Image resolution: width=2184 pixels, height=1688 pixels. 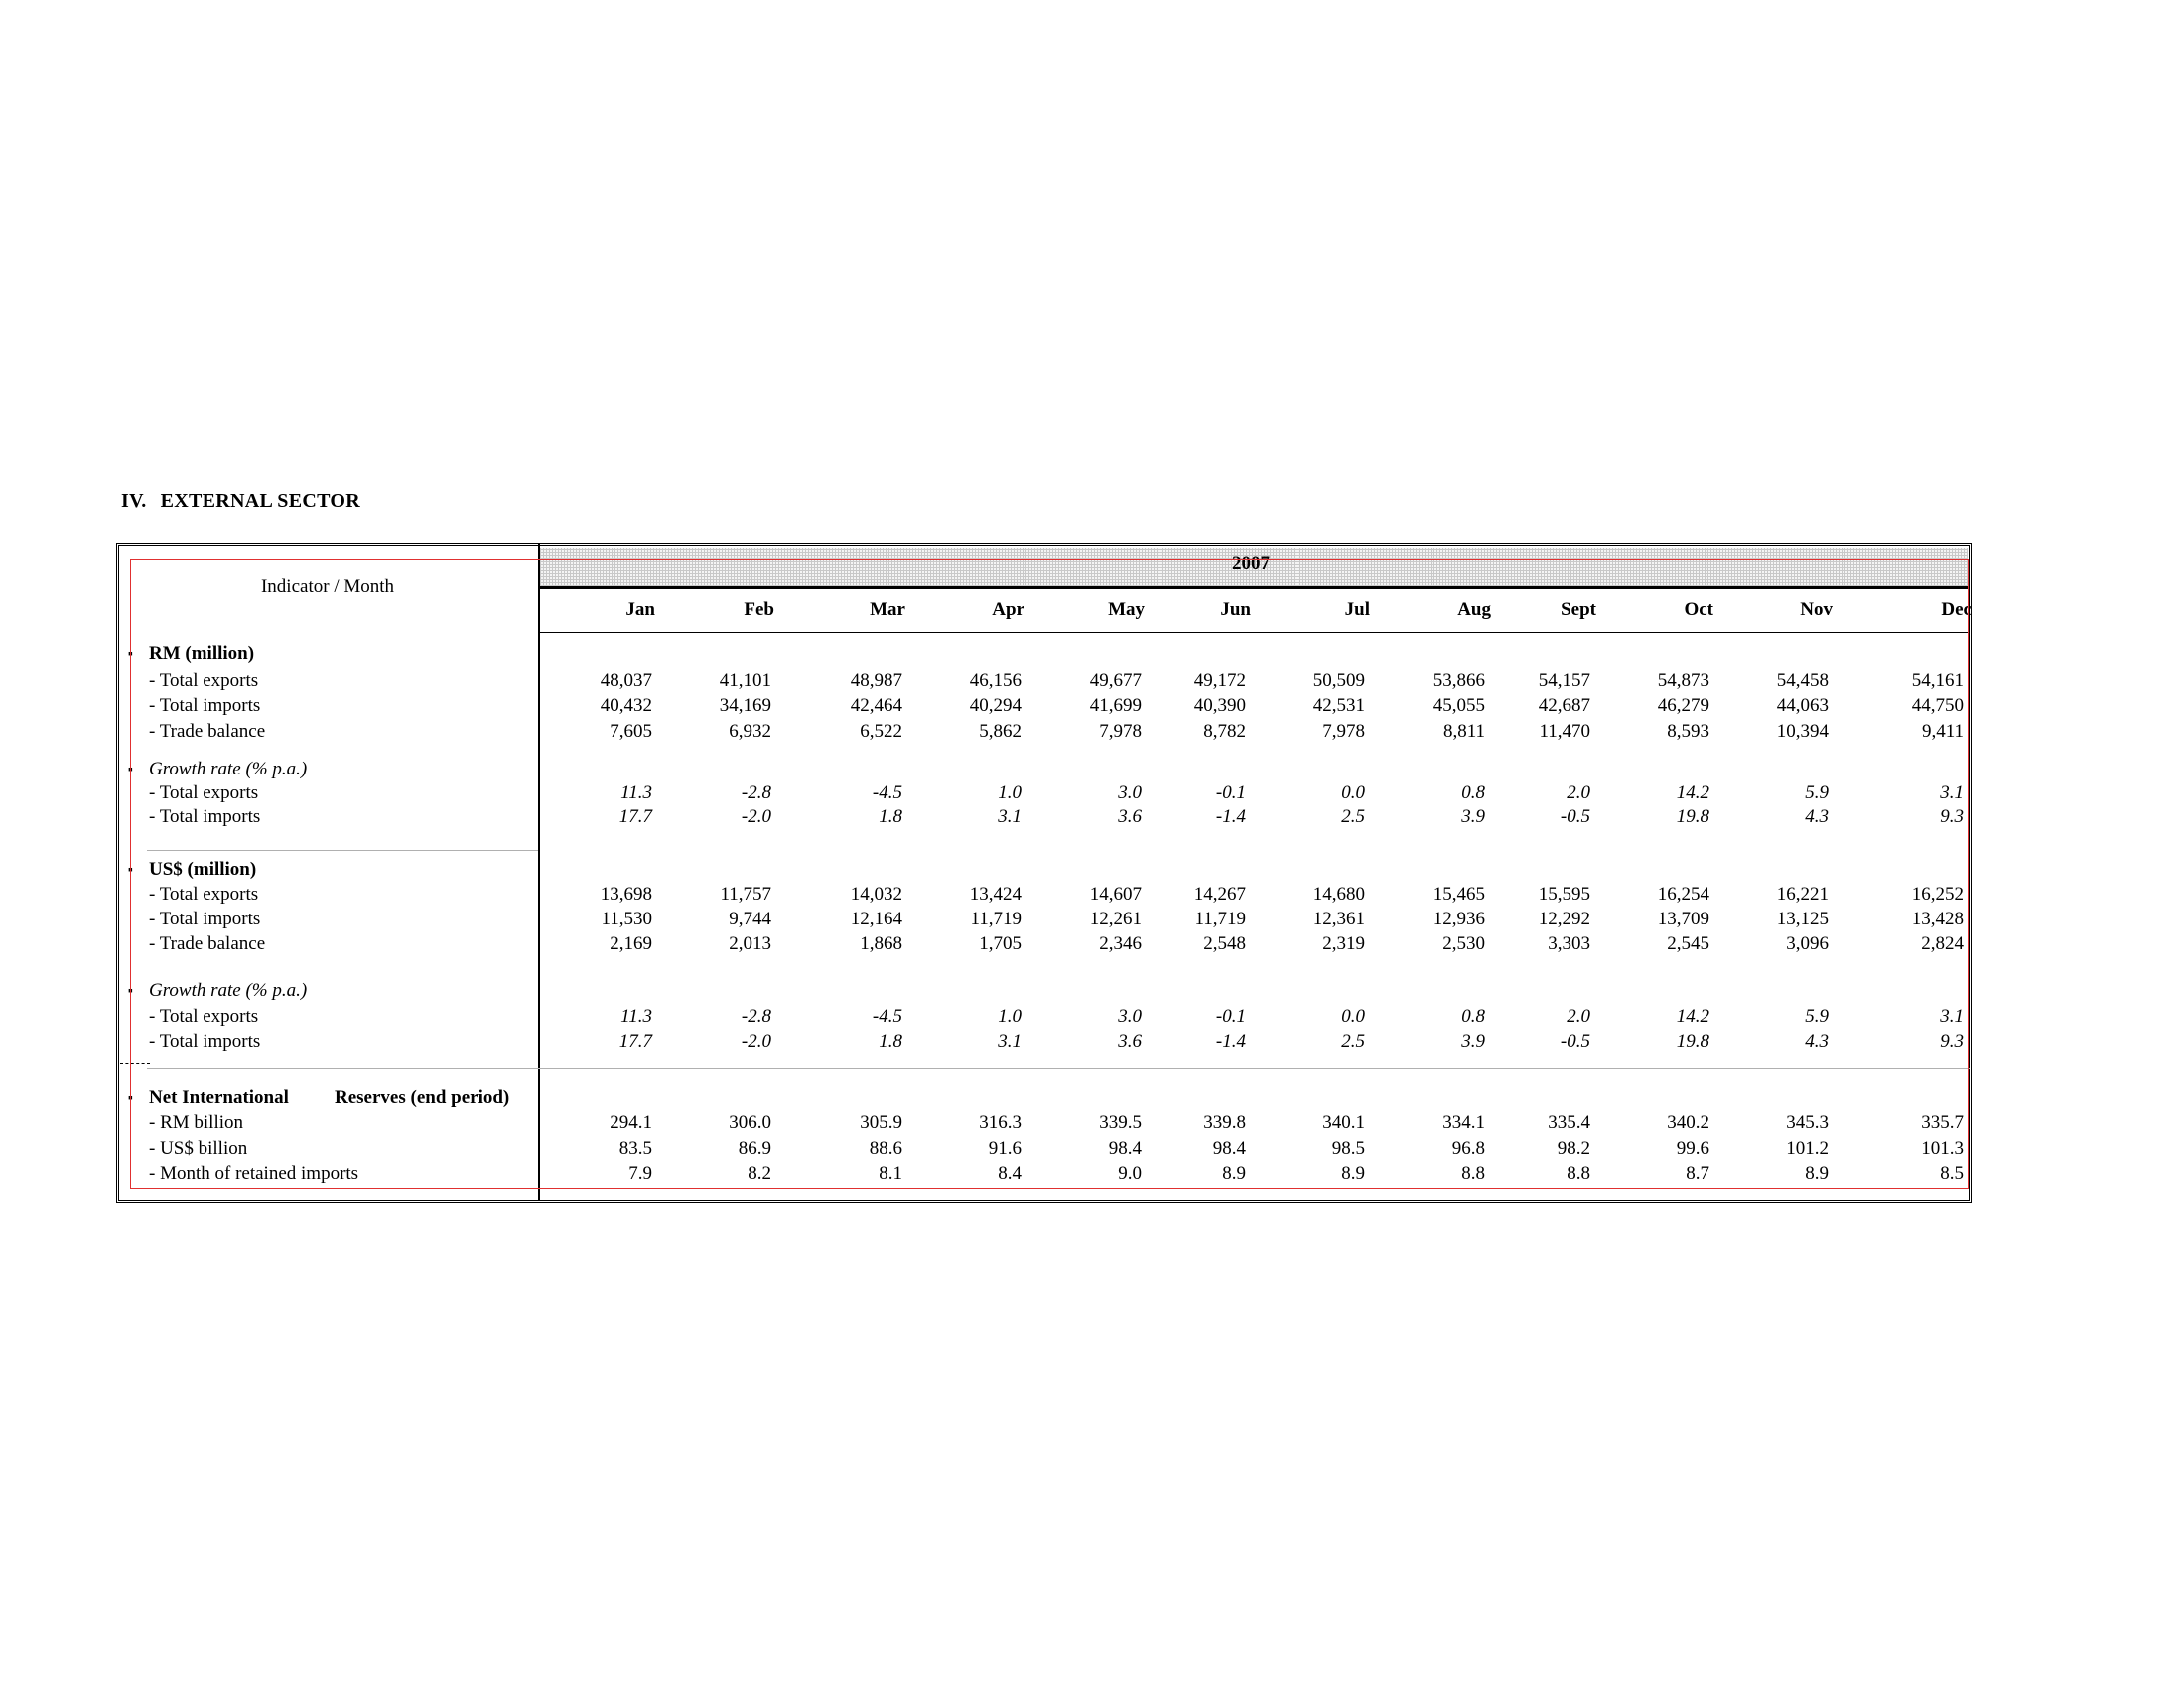 What do you see at coordinates (205, 1041) in the screenshot?
I see `row-label: - Total imports` at bounding box center [205, 1041].